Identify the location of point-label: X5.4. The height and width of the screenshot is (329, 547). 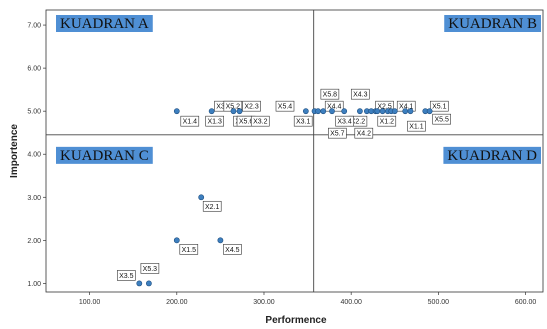
(285, 106).